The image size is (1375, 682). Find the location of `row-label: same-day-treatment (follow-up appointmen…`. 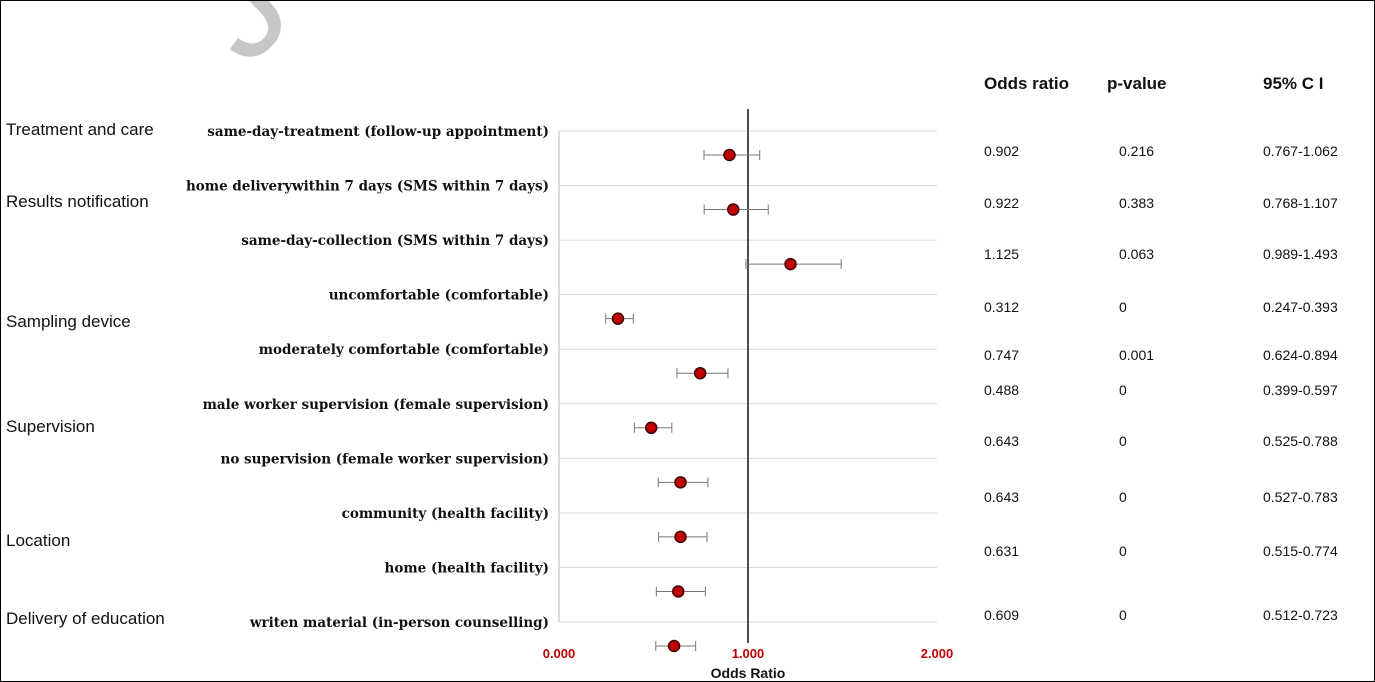

row-label: same-day-treatment (follow-up appointmen… is located at coordinates (378, 132).